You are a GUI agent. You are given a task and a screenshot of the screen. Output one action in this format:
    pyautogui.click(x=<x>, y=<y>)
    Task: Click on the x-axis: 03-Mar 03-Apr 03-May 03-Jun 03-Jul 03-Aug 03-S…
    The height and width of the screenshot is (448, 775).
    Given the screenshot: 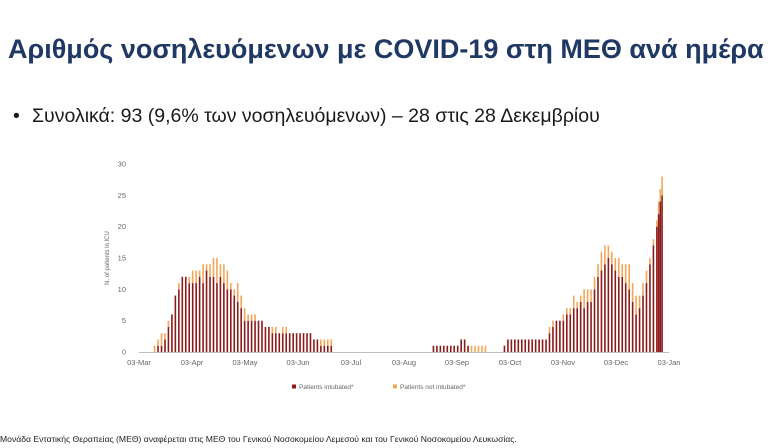 What is the action you would take?
    pyautogui.click(x=404, y=359)
    